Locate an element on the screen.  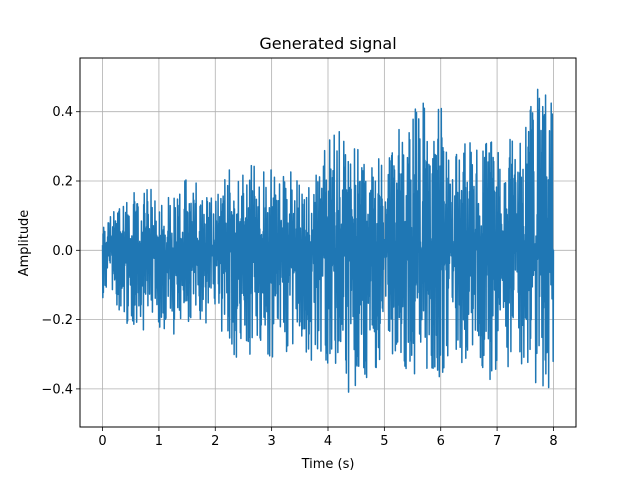
x-axis-ticks: 0 1 2 3 4 5 6 7 8 is located at coordinates (328, 438).